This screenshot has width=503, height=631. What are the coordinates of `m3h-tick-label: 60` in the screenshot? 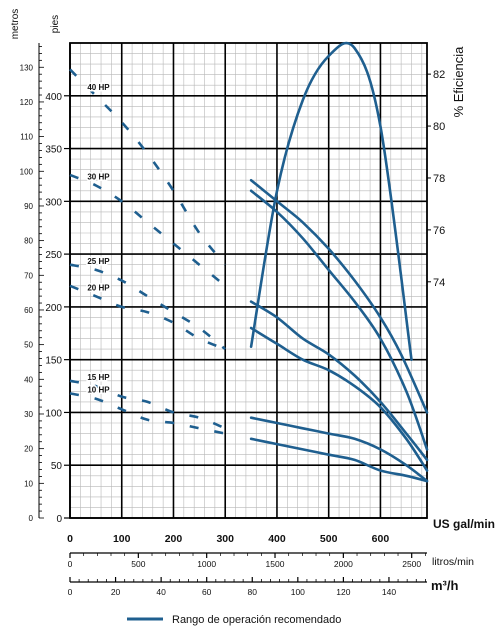 It's located at (207, 592).